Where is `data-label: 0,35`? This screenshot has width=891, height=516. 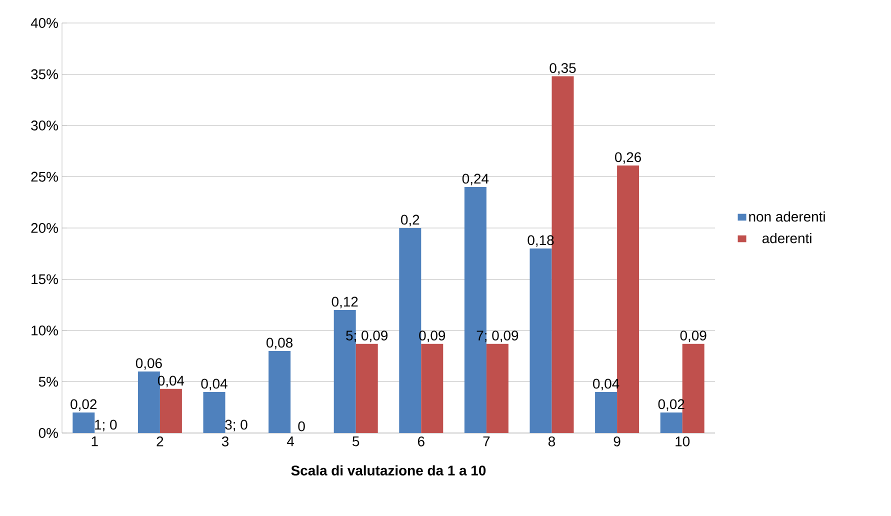
data-label: 0,35 is located at coordinates (563, 69).